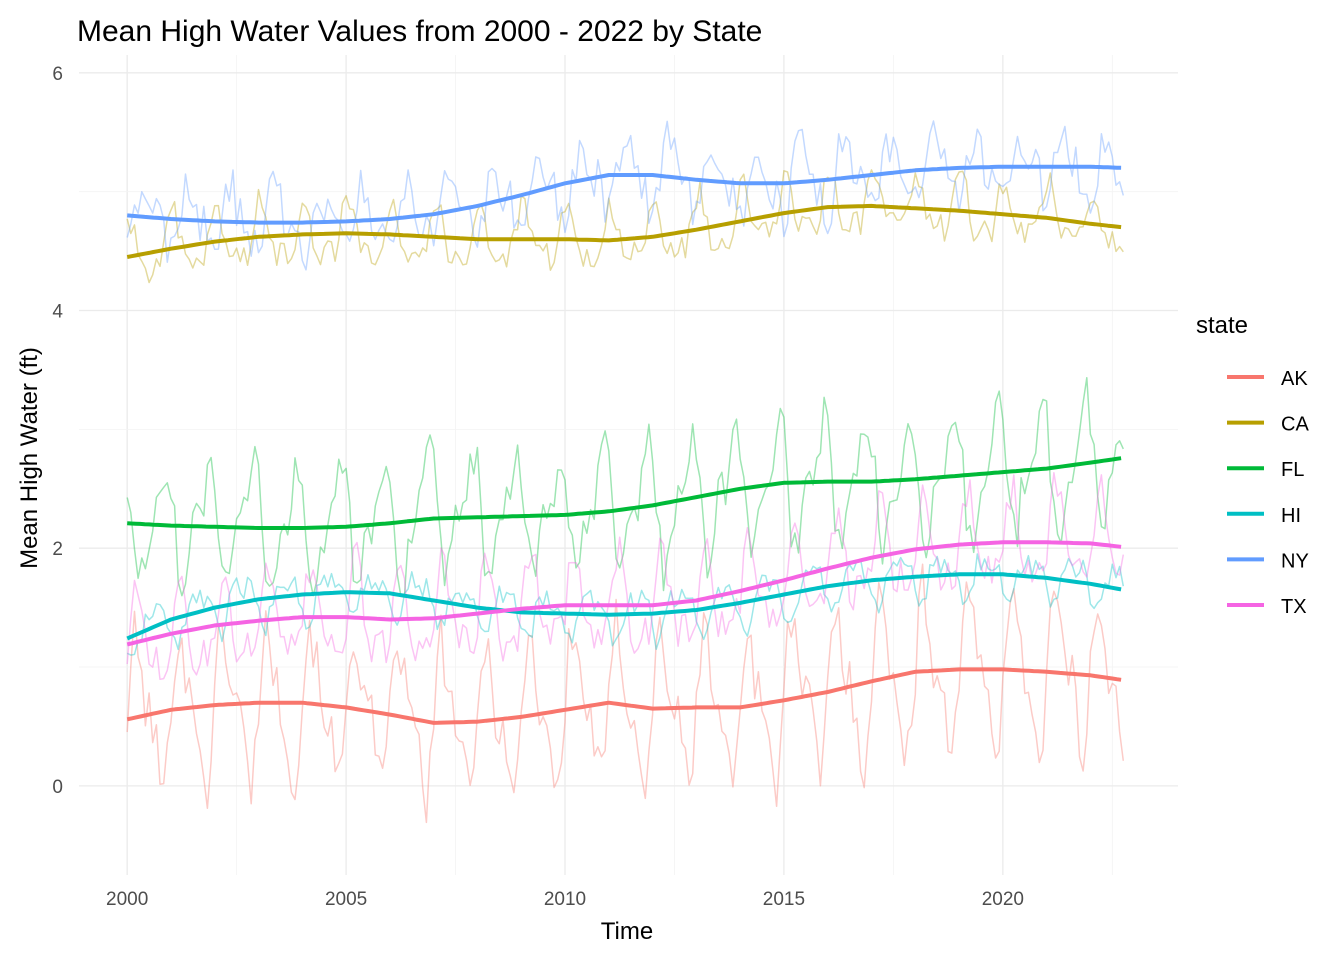  What do you see at coordinates (784, 899) in the screenshot?
I see `x-tick-label: 2015` at bounding box center [784, 899].